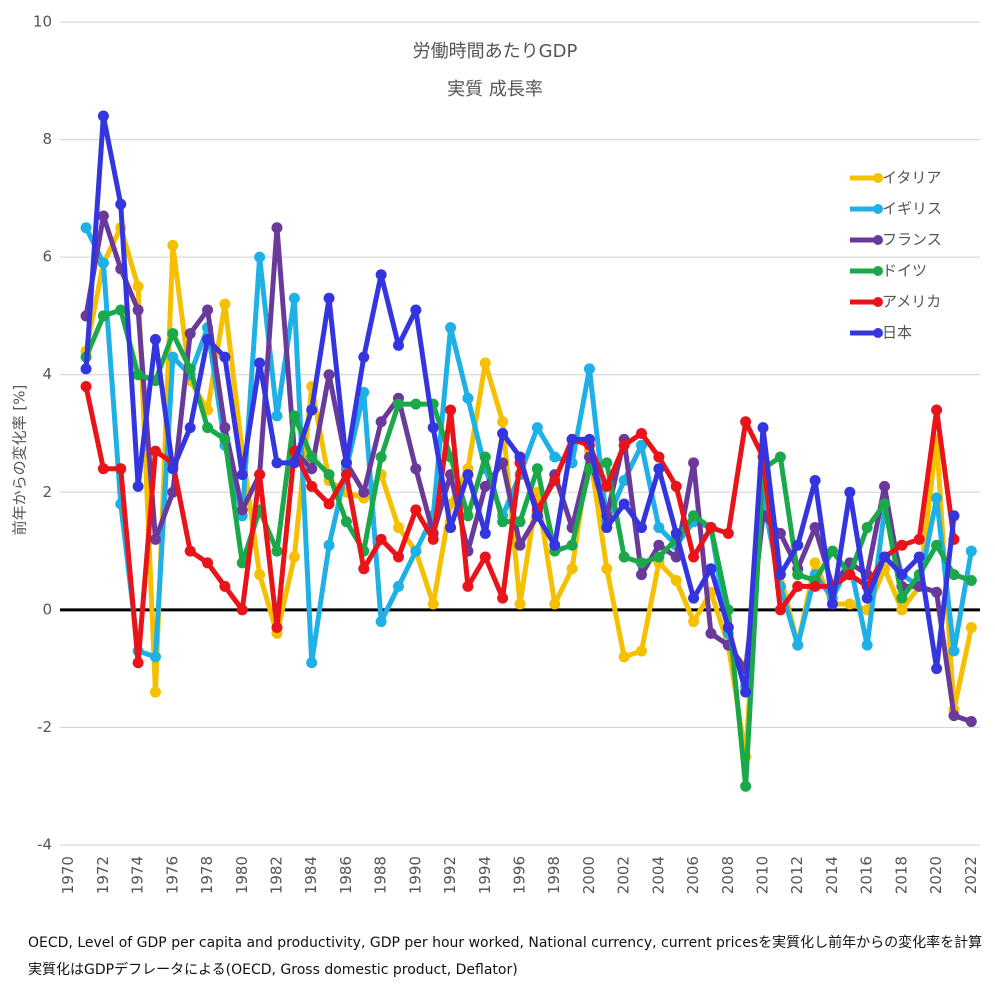 This screenshot has height=995, width=995. I want to click on x-tick-label: 1970, so click(68, 875).